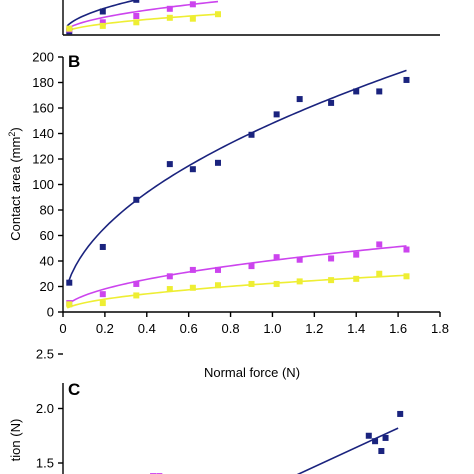  I want to click on x-tick-label: 0.4, so click(147, 328).